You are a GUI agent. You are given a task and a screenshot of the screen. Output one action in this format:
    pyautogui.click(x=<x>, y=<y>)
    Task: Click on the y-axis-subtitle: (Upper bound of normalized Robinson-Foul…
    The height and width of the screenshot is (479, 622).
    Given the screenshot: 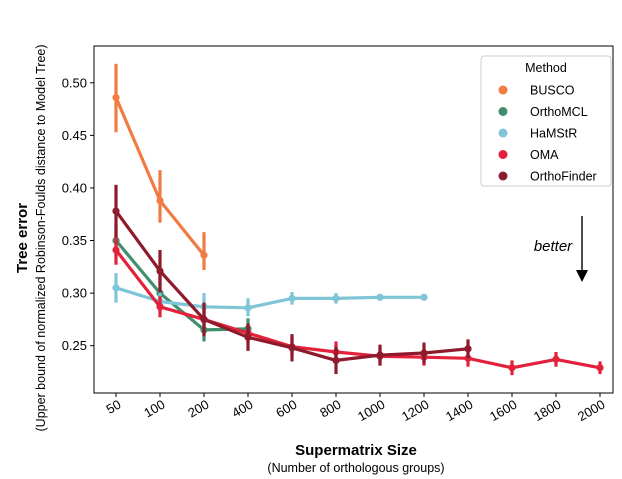 What is the action you would take?
    pyautogui.click(x=41, y=237)
    